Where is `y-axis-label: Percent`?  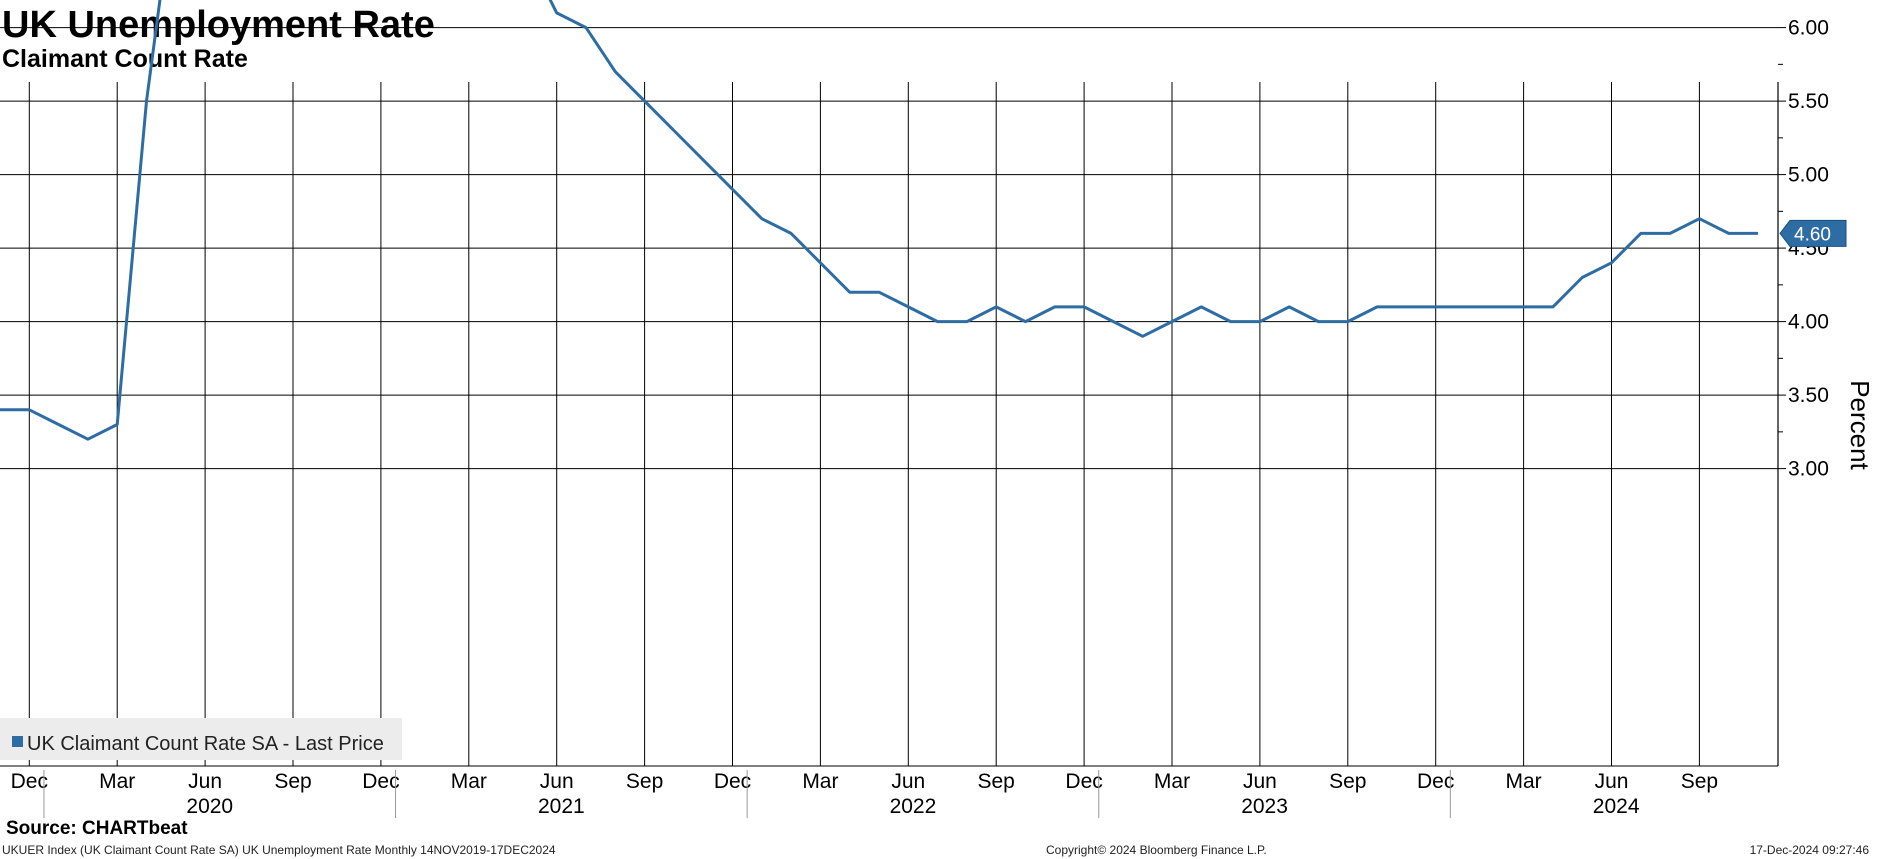
y-axis-label: Percent is located at coordinates (1860, 425).